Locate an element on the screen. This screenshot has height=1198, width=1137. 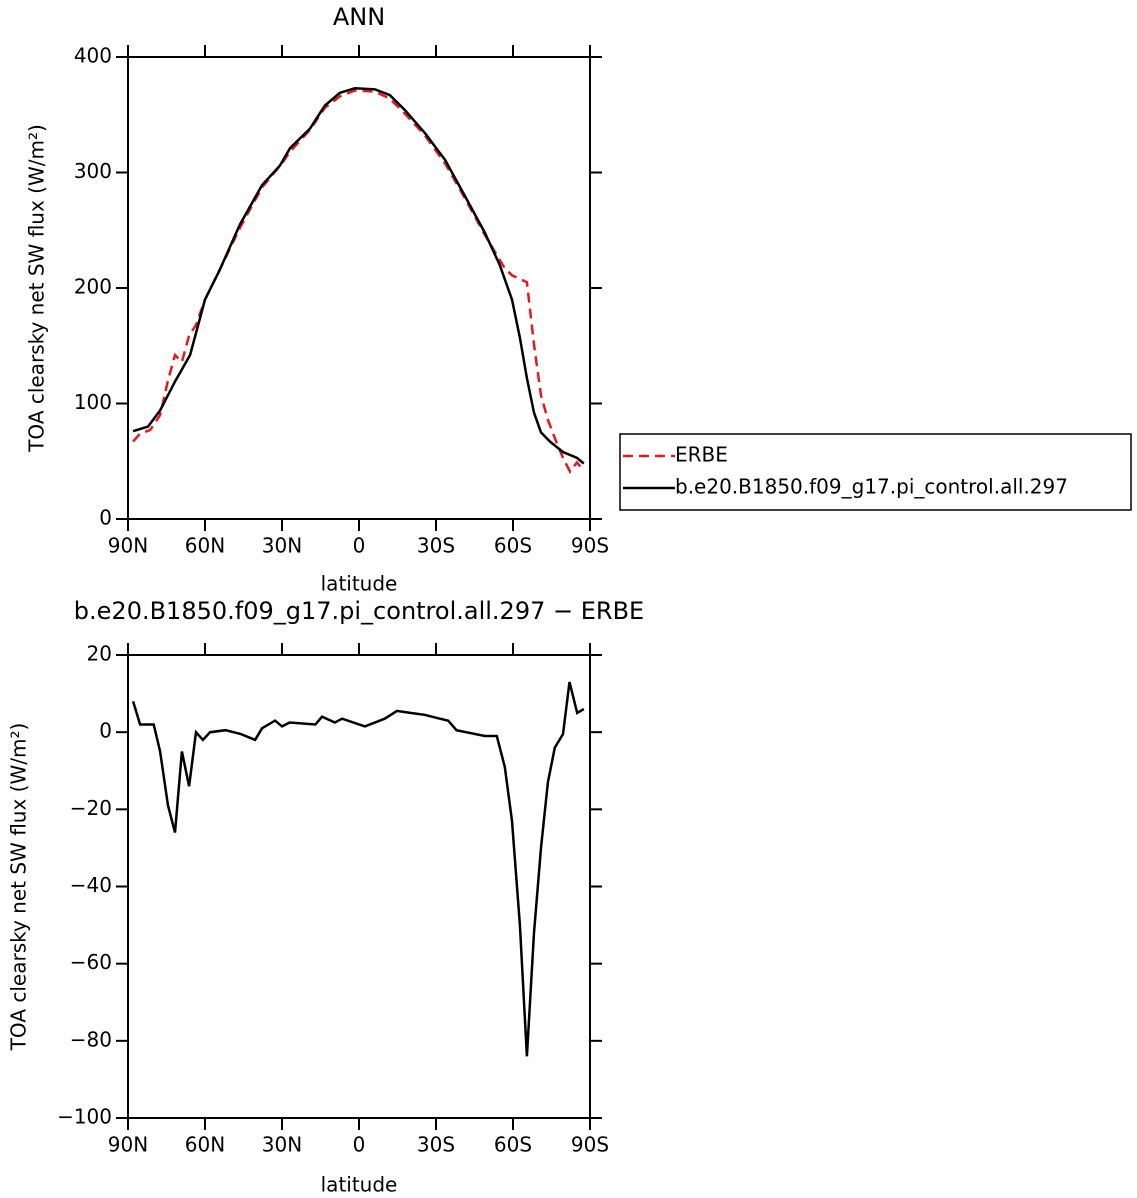
y-tick-label: −100 is located at coordinates (84, 1117).